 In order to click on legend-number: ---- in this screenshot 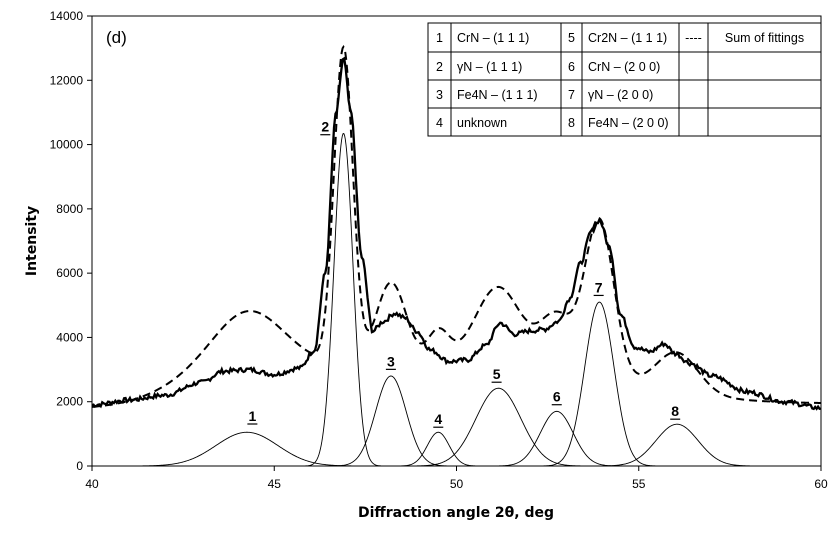, I will do `click(693, 38)`.